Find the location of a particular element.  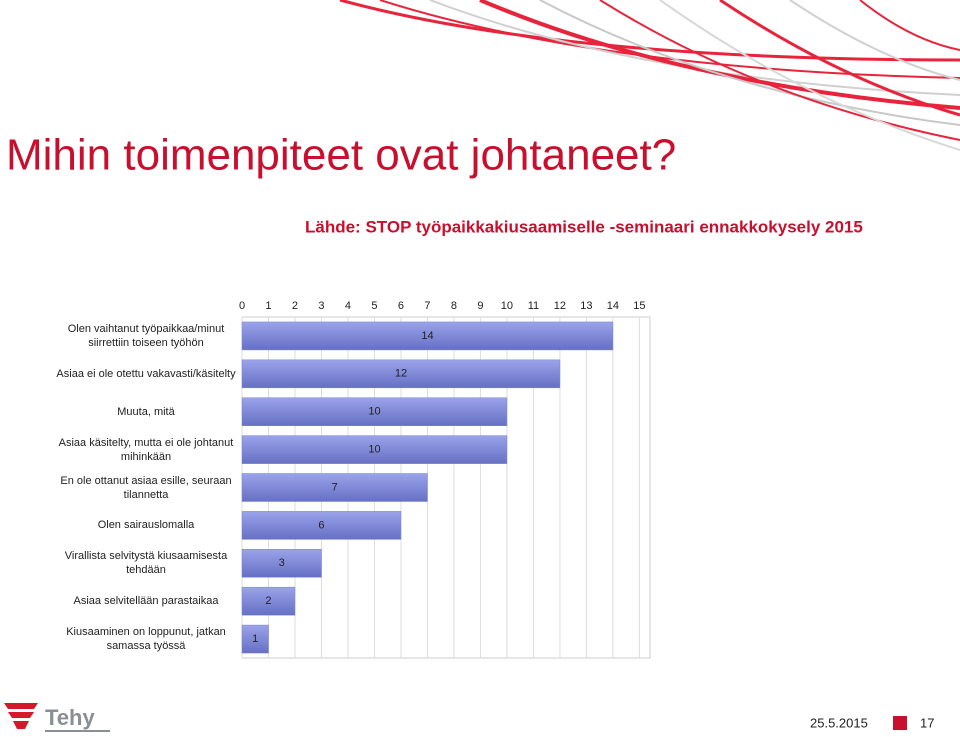

x-tick-label: 11 is located at coordinates (533, 306).